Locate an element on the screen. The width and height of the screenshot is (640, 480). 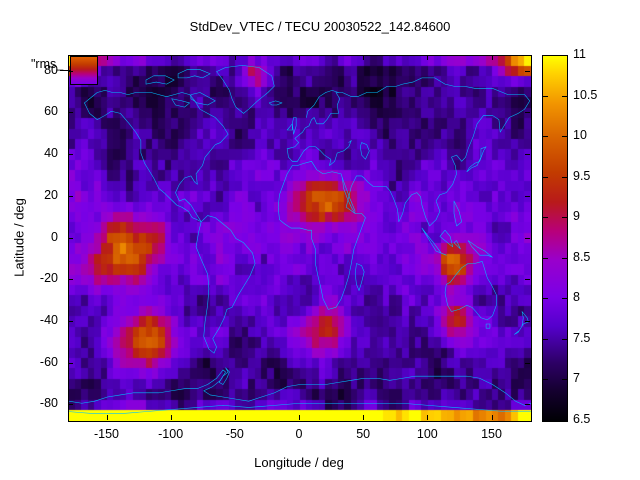
x-axis-title: Longitude / deg is located at coordinates (299, 462).